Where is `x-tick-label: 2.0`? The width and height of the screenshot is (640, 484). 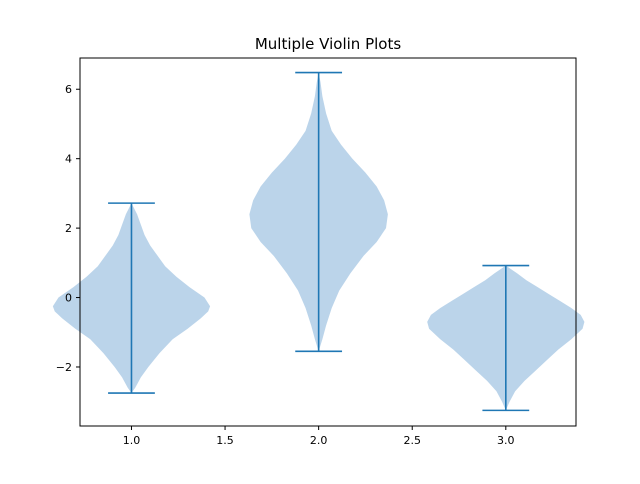 x-tick-label: 2.0 is located at coordinates (319, 440).